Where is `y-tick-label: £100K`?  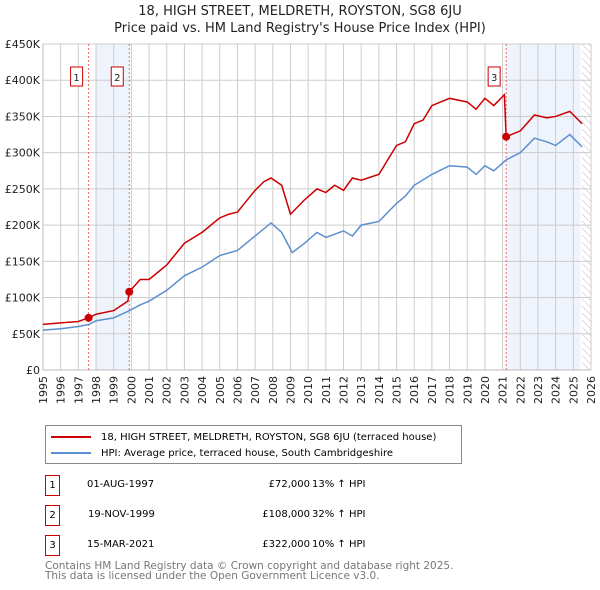 y-tick-label: £100K is located at coordinates (23, 298).